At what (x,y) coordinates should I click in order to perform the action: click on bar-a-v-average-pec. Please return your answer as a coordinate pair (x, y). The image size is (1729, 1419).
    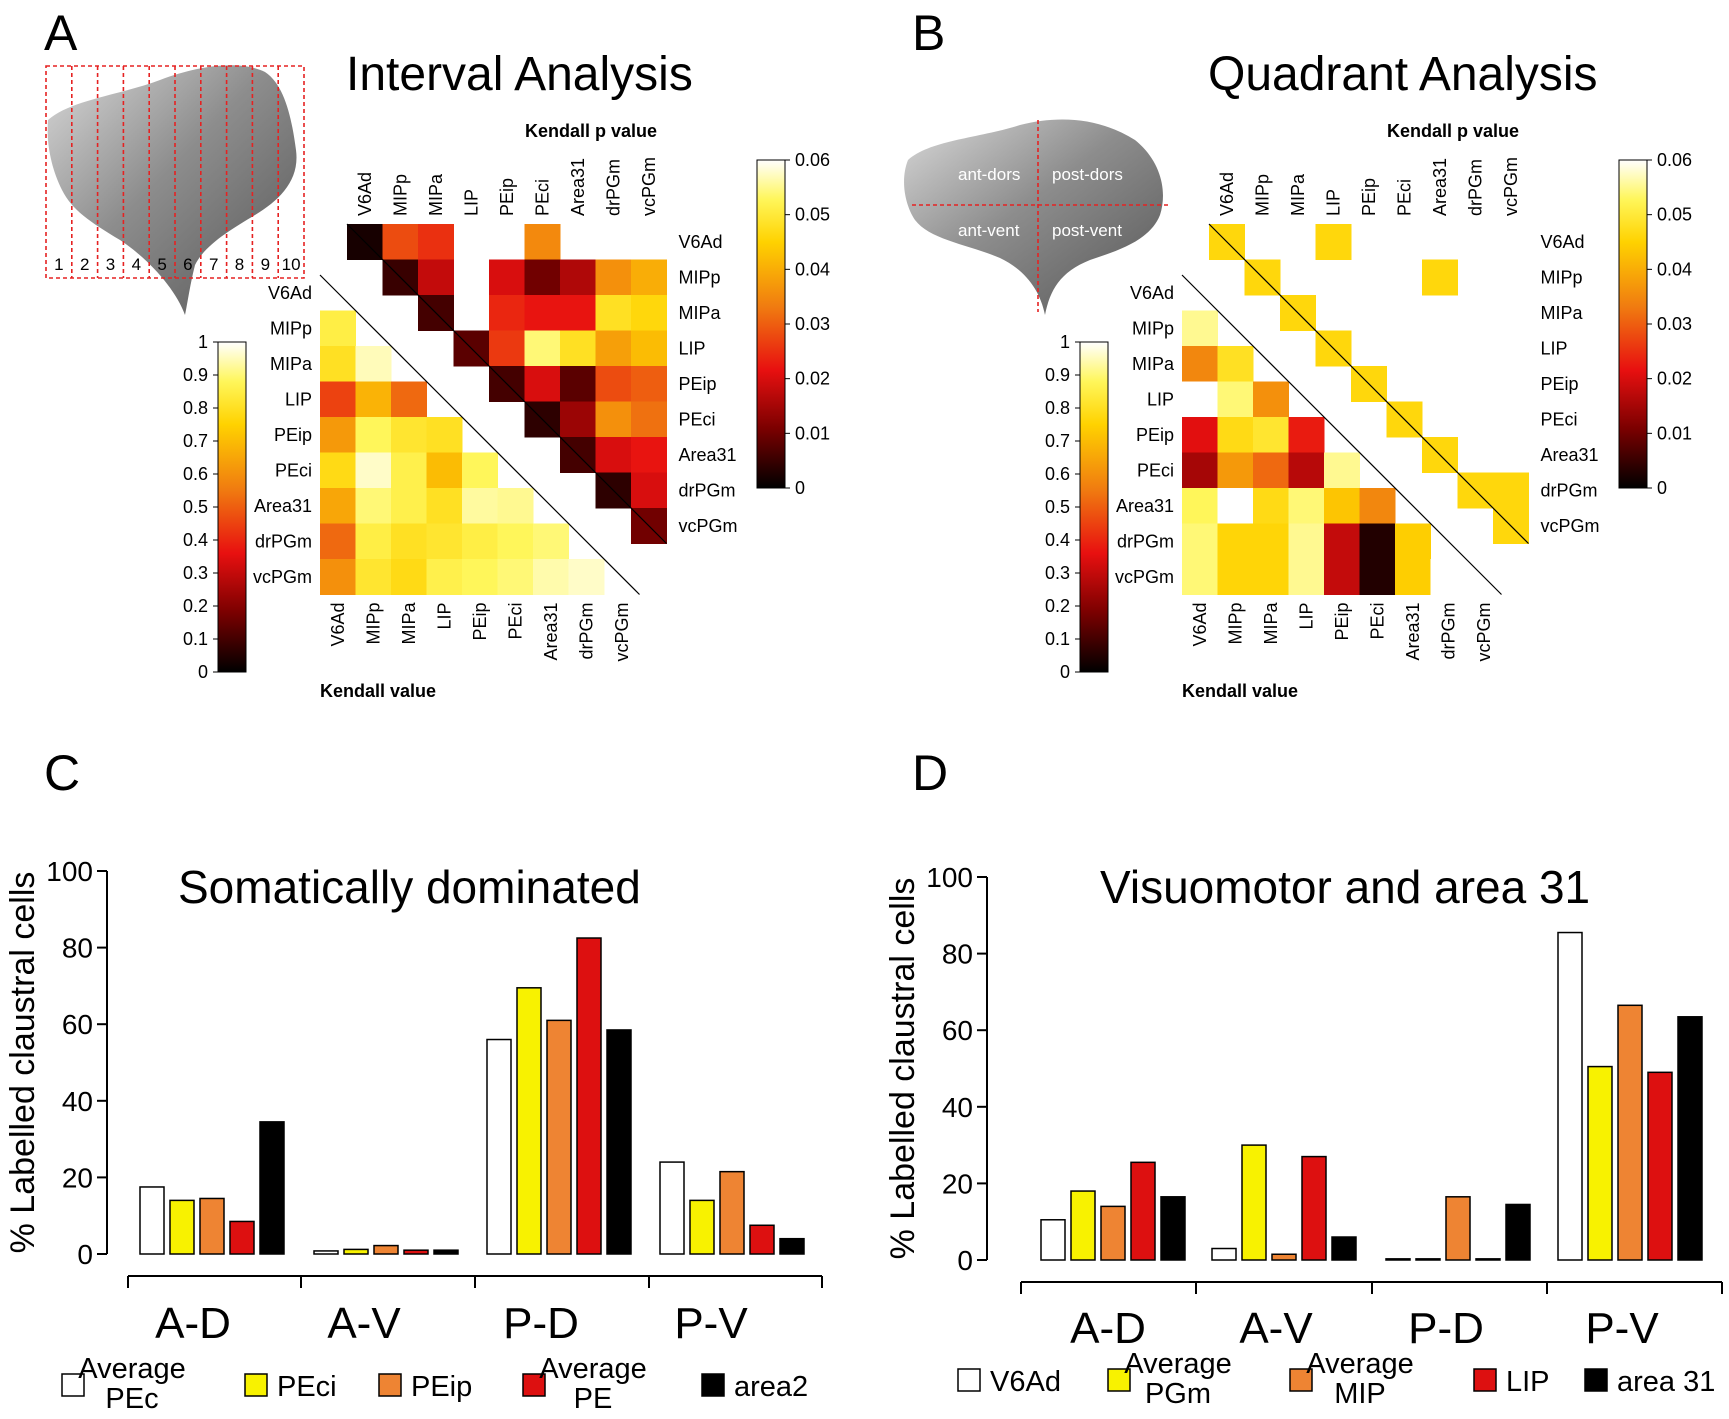
    Looking at the image, I should click on (326, 1252).